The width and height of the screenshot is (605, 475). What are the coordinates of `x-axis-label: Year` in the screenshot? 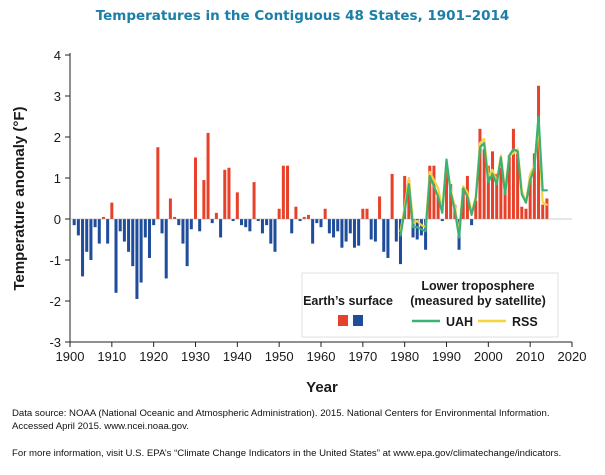 It's located at (322, 387).